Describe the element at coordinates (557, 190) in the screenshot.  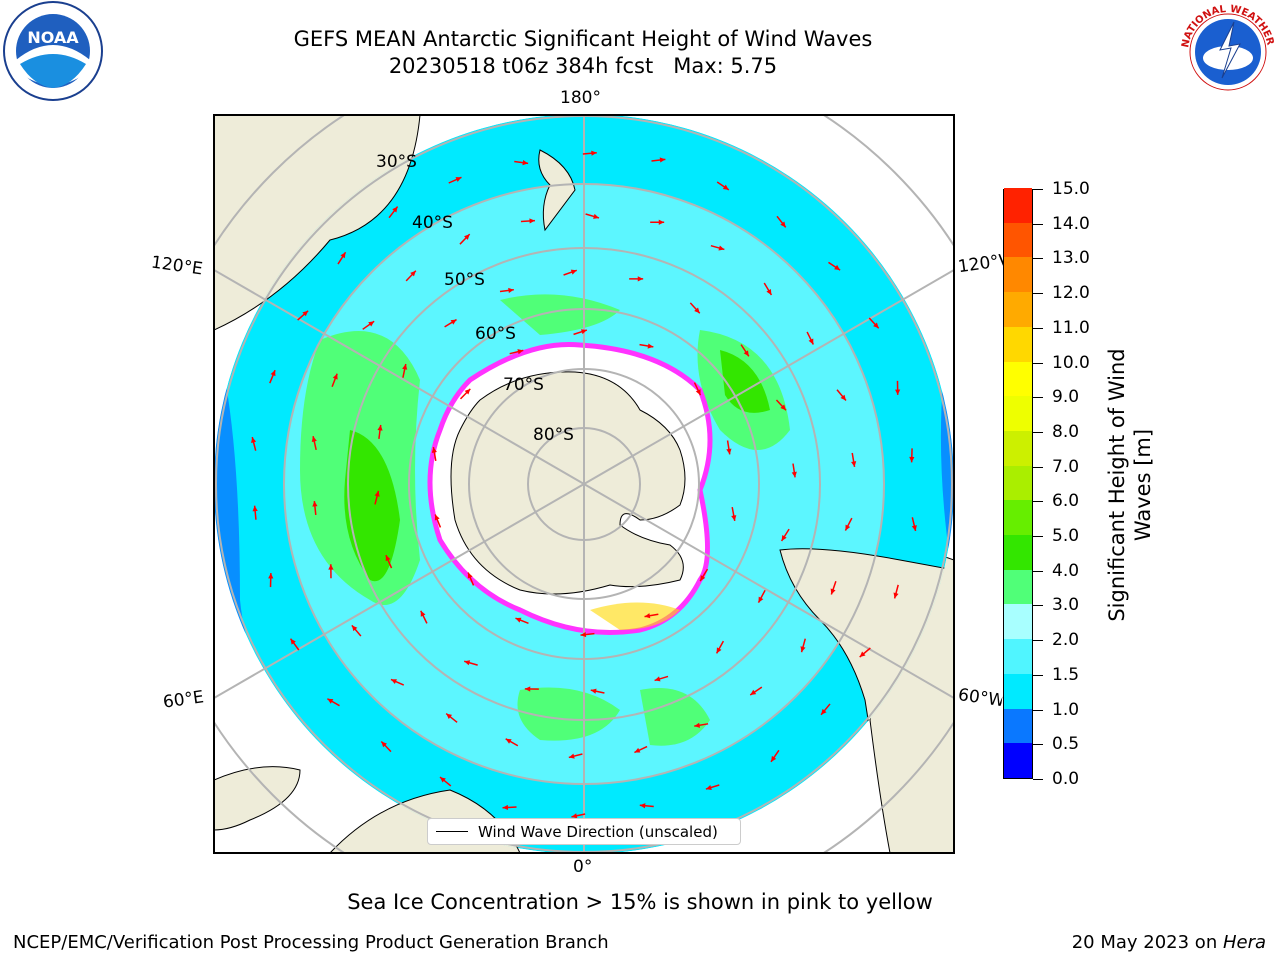
I see `new-zealand-land` at that location.